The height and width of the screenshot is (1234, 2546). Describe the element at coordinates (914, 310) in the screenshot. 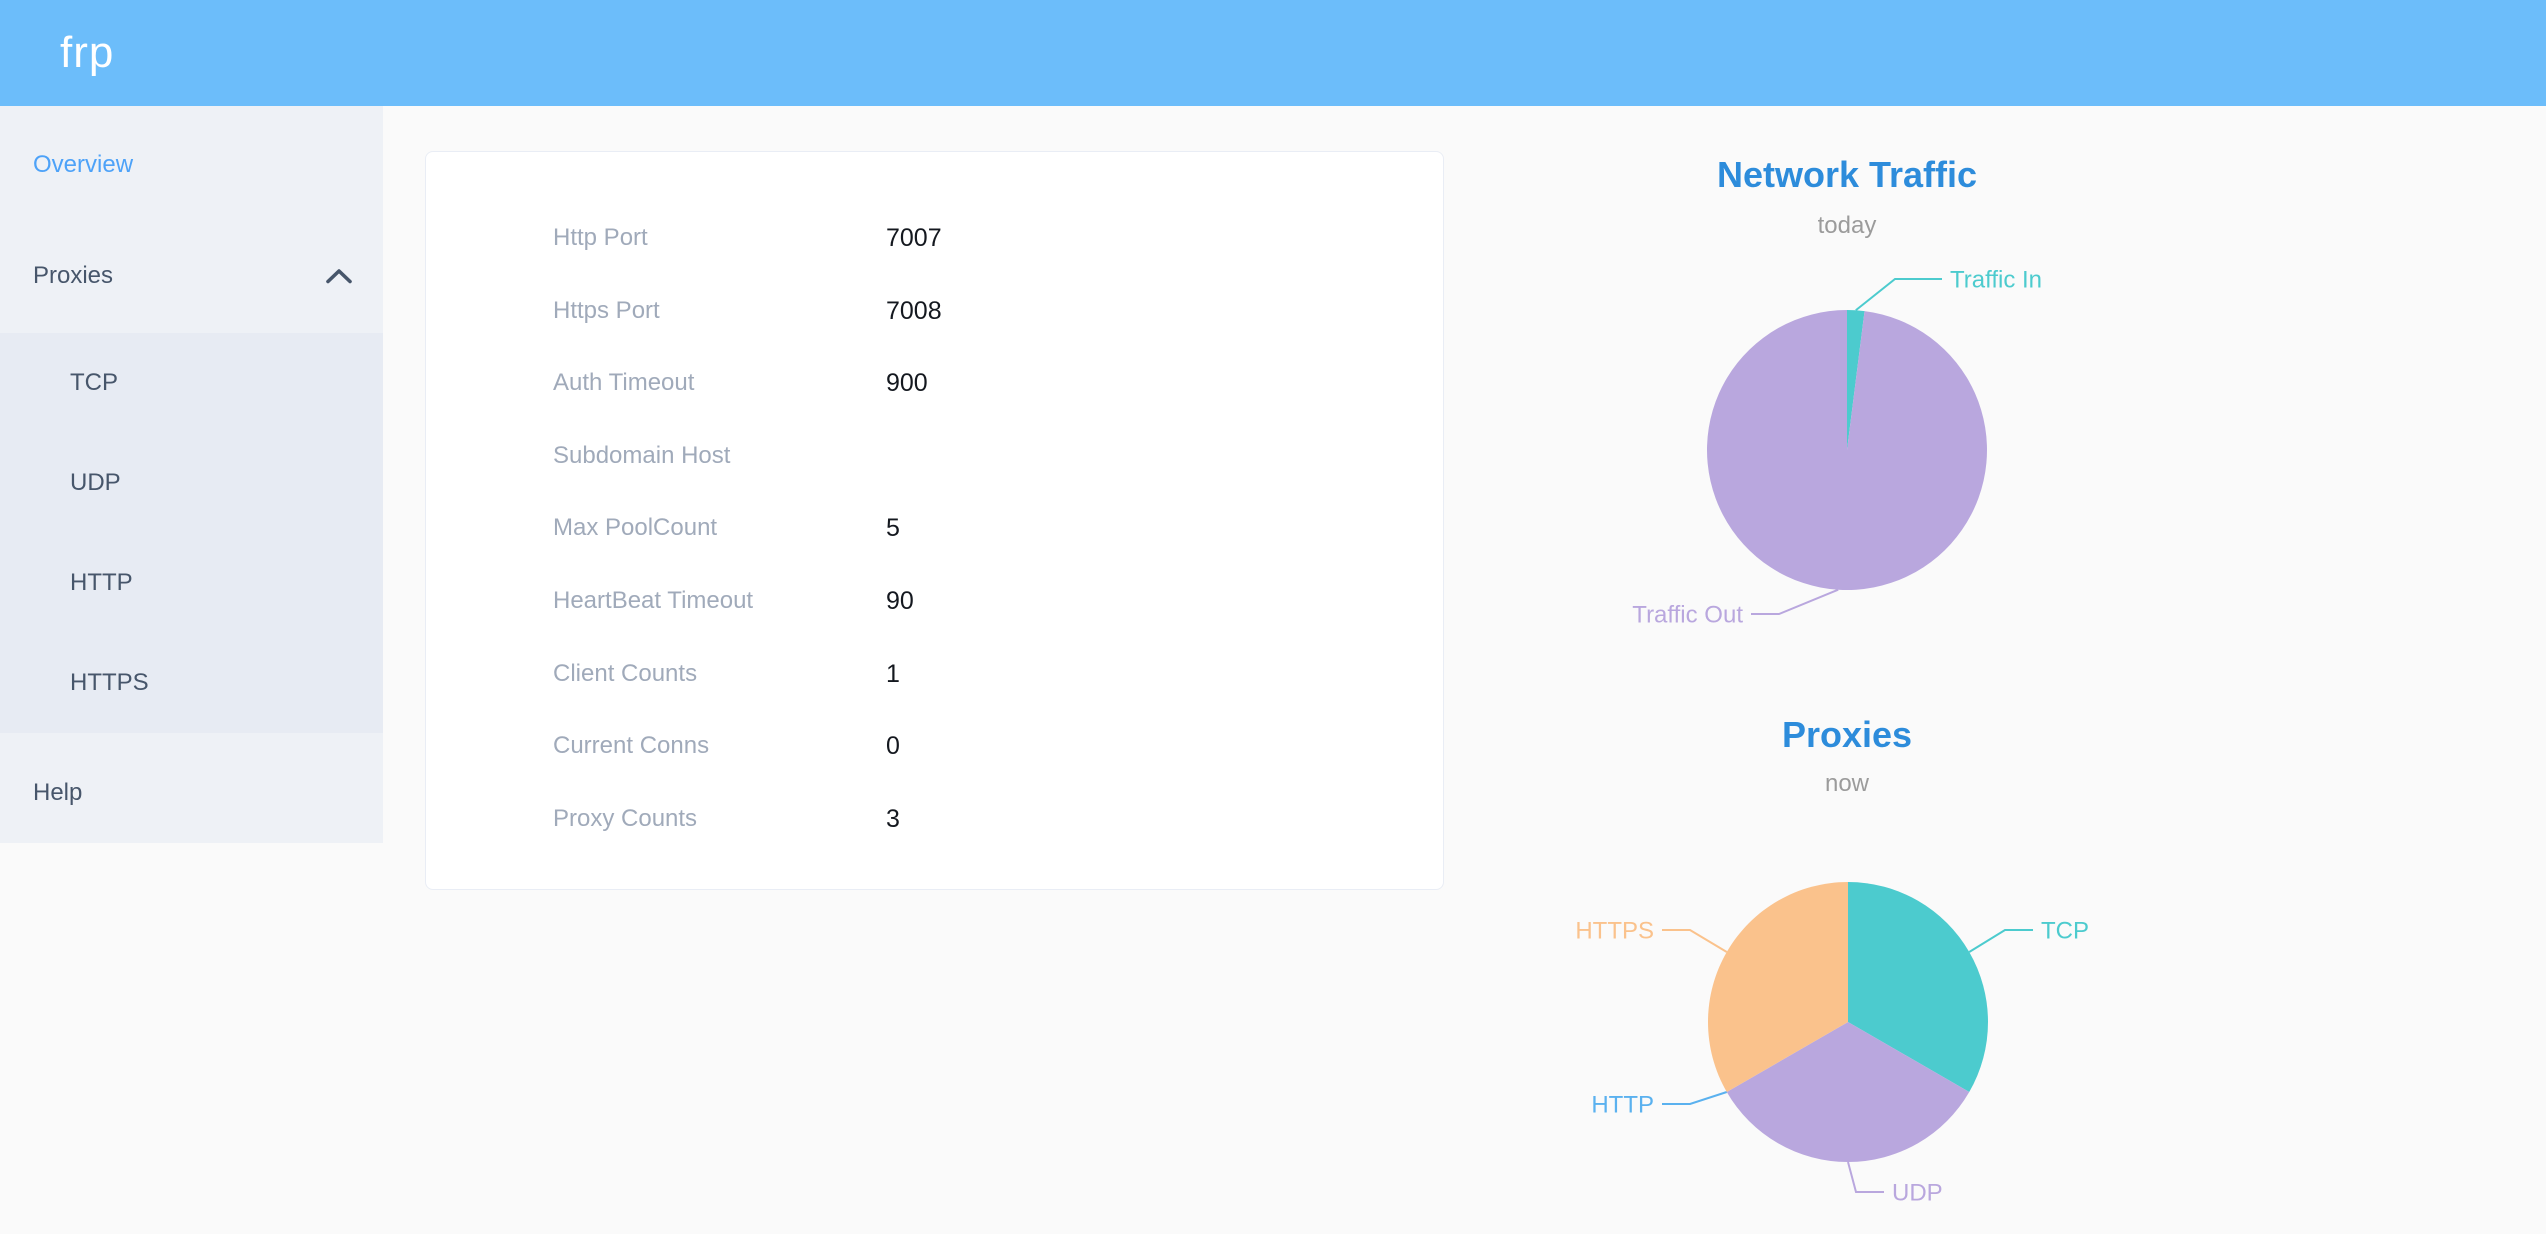

I see `config-row-value: 7008` at that location.